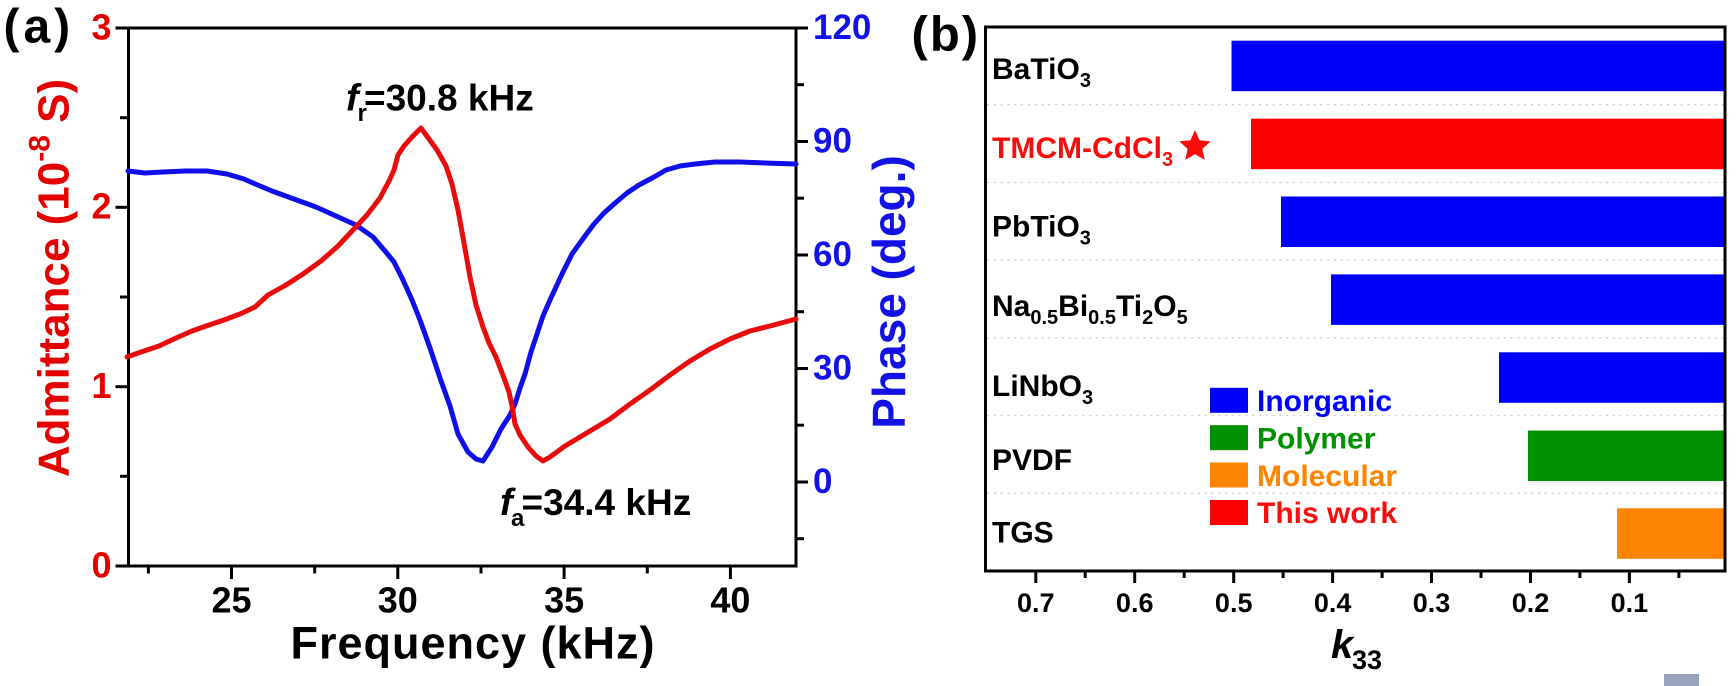  I want to click on svg-text: a, so click(518, 518).